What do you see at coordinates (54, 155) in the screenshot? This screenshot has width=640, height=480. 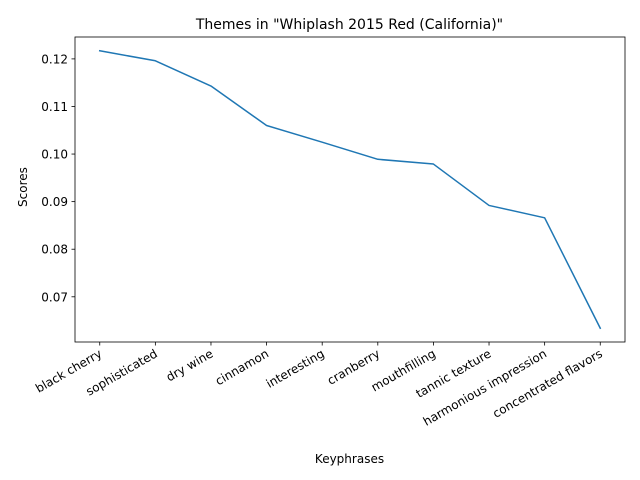 I see `y-tick-label: 0.10` at bounding box center [54, 155].